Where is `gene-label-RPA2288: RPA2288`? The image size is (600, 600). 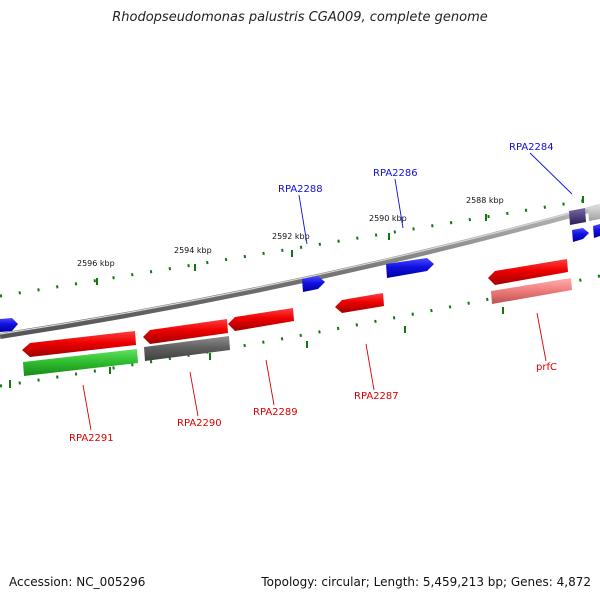
gene-label-RPA2288: RPA2288 is located at coordinates (300, 189).